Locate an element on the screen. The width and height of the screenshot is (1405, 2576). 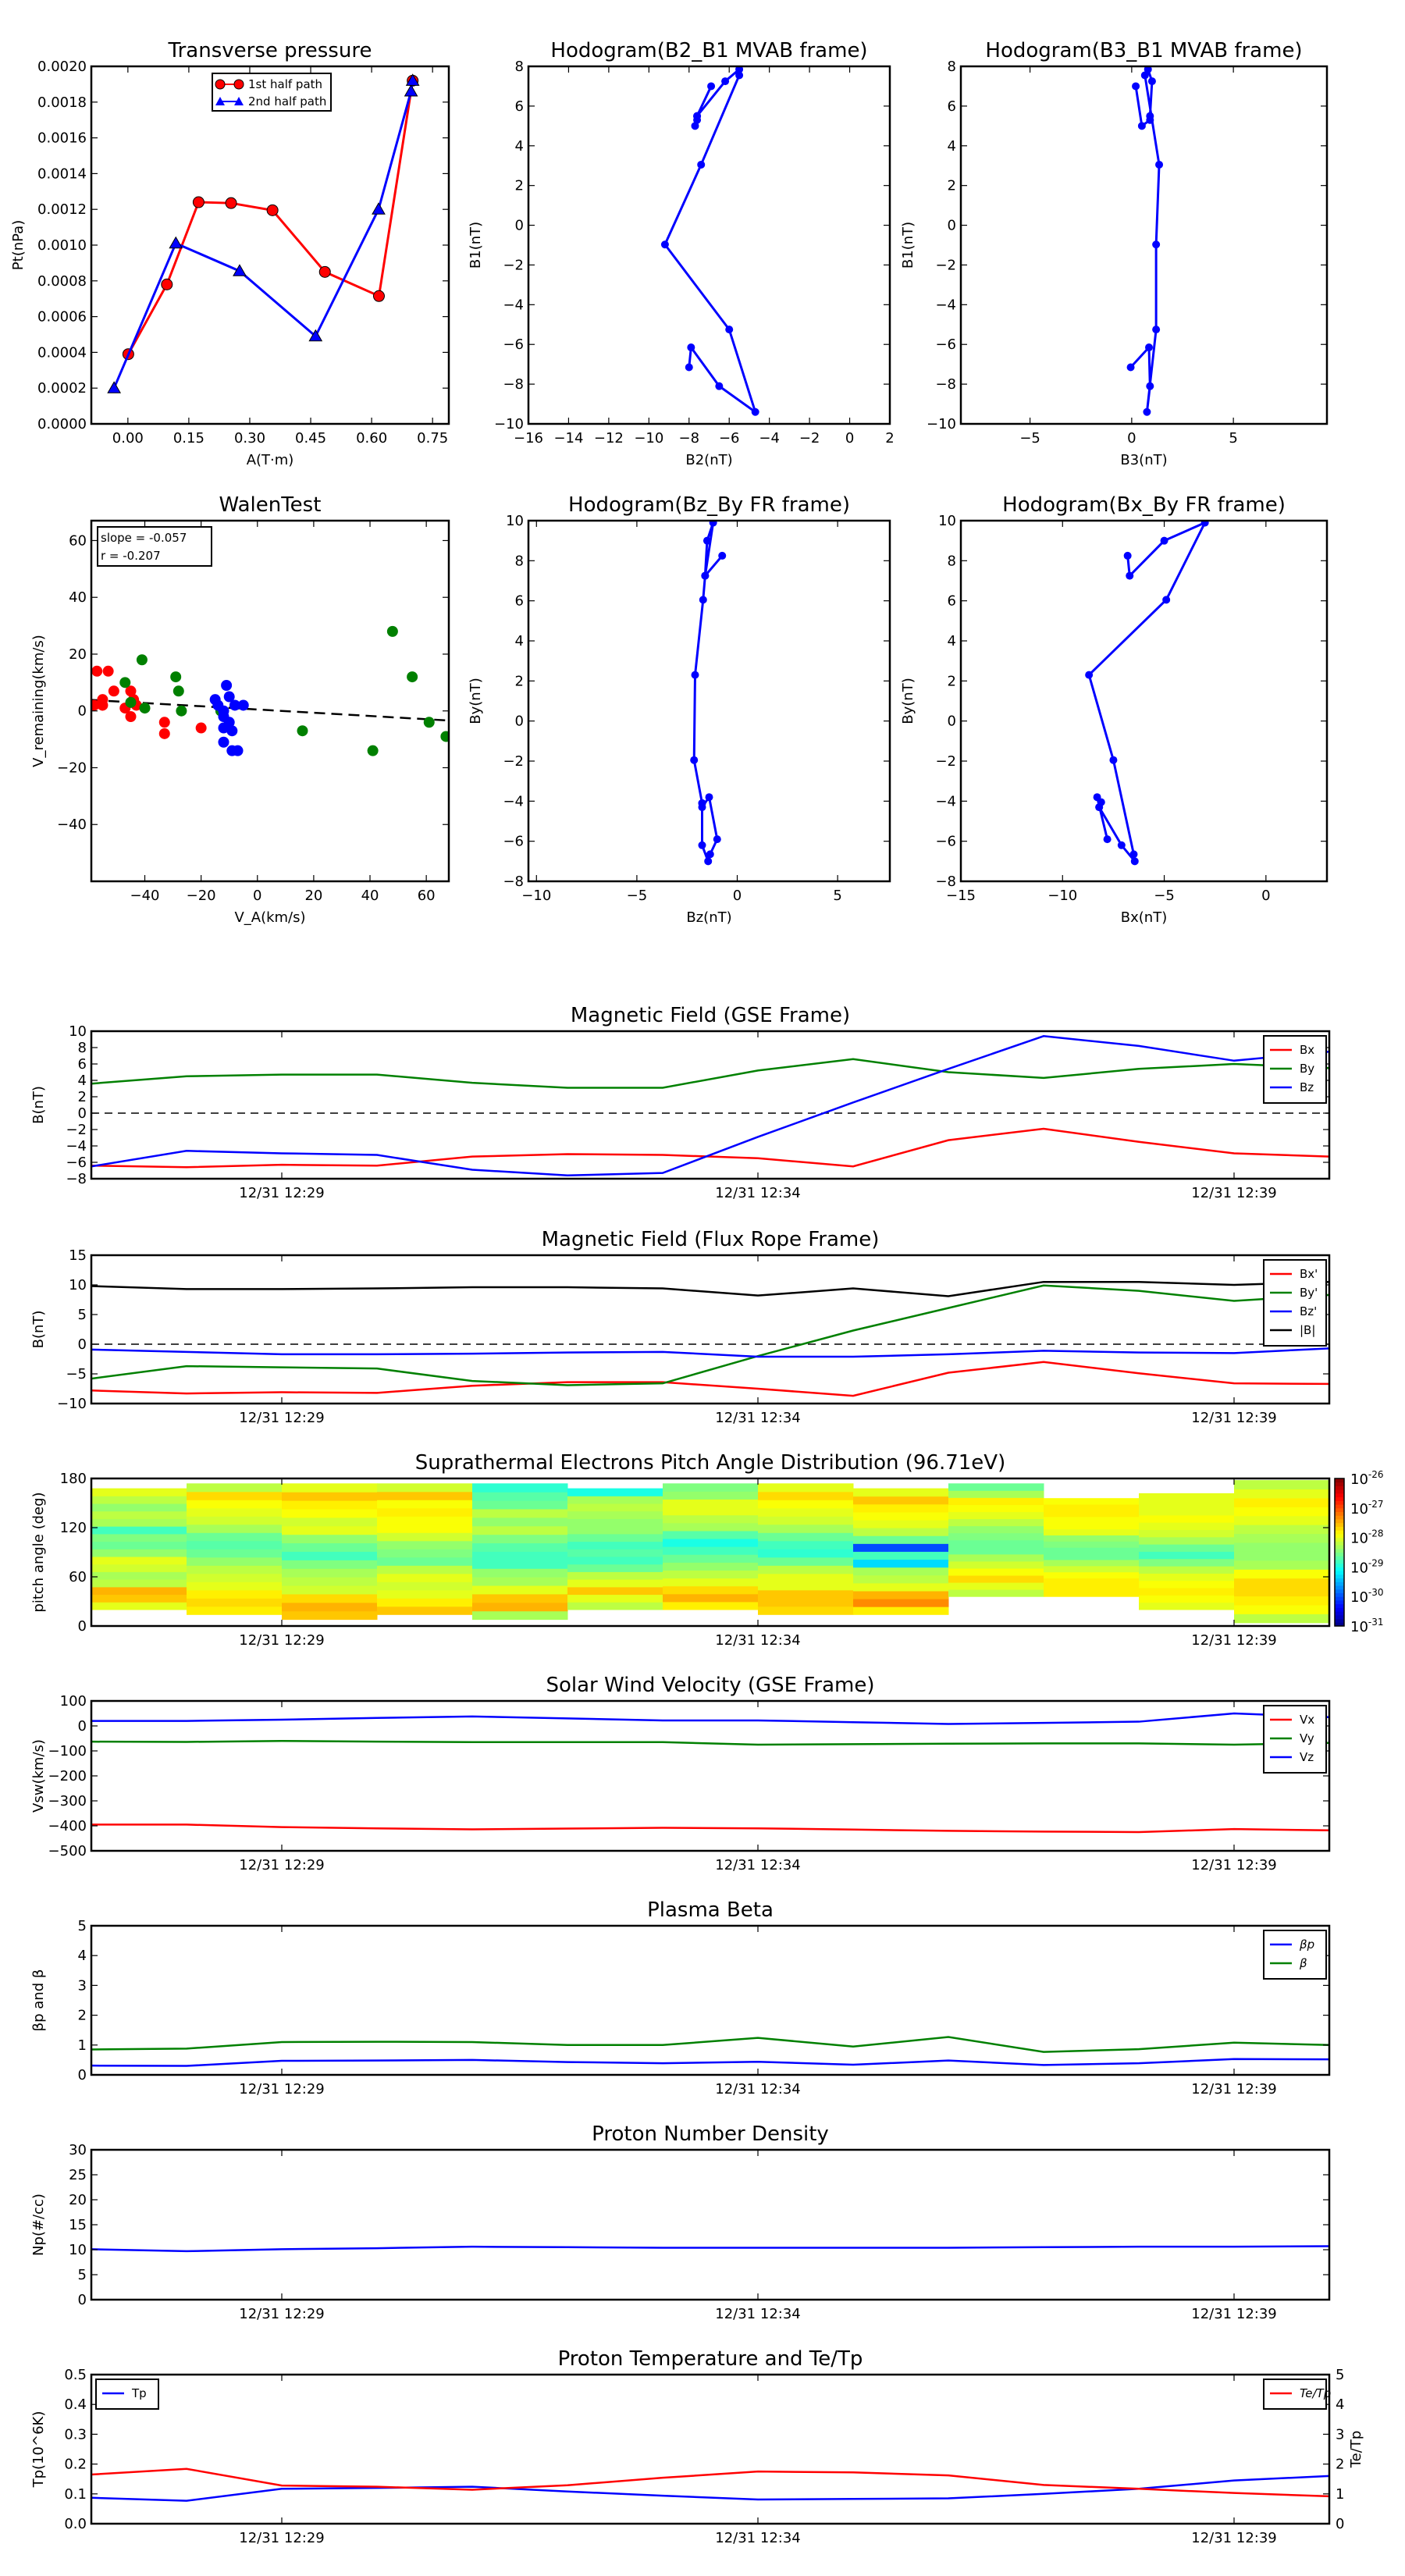
chart-title: Hodogram(B3_B1 MVAB frame) is located at coordinates (1144, 51).